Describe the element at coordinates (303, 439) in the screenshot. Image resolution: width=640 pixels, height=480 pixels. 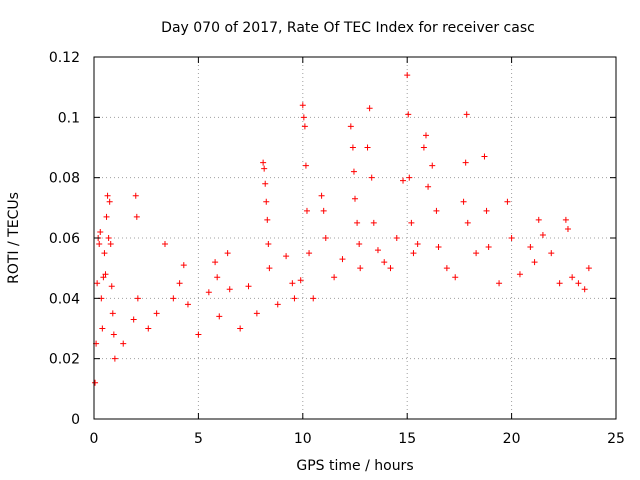
I see `x-tick-label: 10` at that location.